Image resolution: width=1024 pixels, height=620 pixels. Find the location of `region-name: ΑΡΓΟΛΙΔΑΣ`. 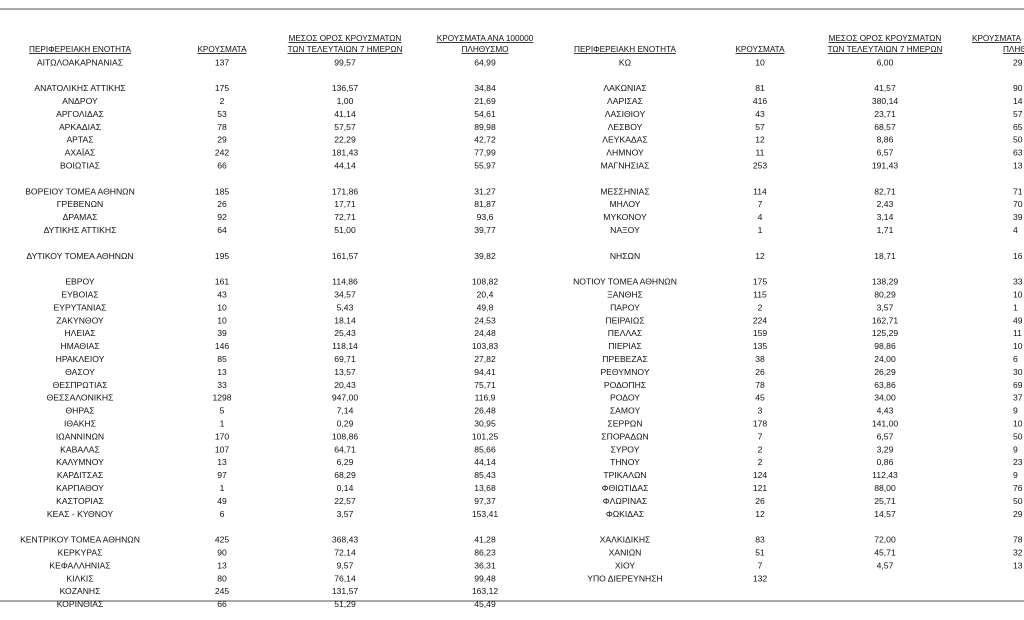

region-name: ΑΡΓΟΛΙΔΑΣ is located at coordinates (80, 114).